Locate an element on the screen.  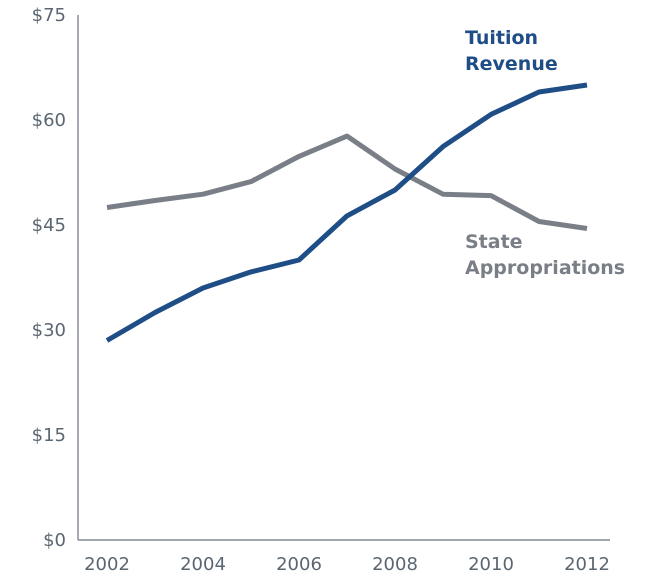
x-tick-label: 2004 is located at coordinates (203, 564).